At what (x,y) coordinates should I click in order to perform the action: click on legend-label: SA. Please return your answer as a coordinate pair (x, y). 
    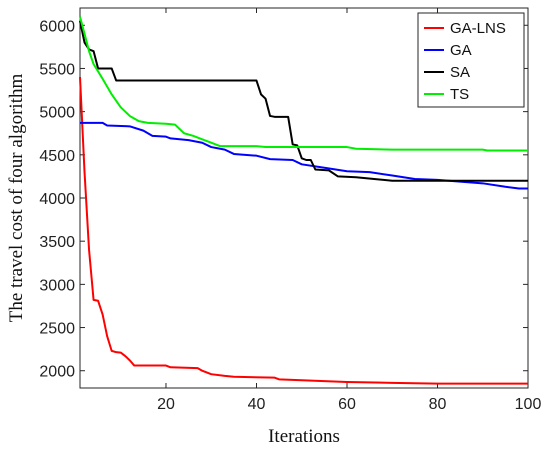
    Looking at the image, I should click on (460, 72).